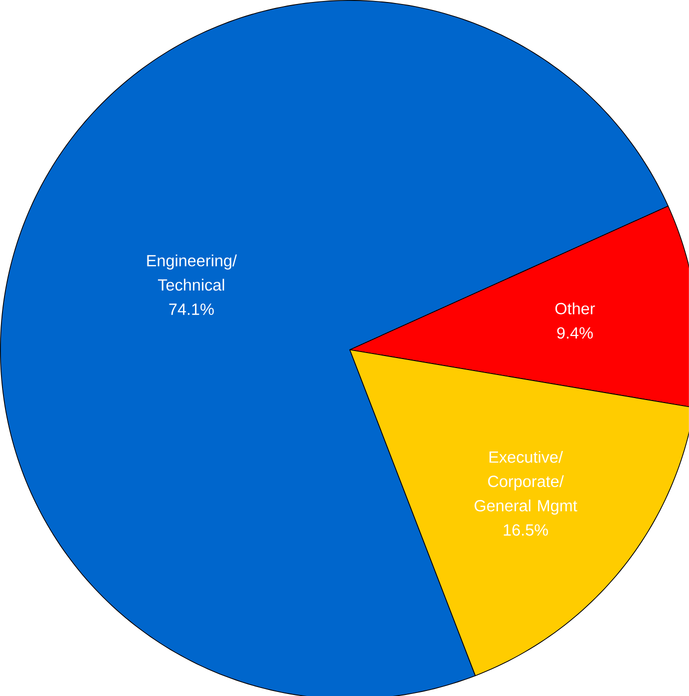 Image resolution: width=689 pixels, height=696 pixels. Describe the element at coordinates (526, 482) in the screenshot. I see `slice-label: Executive/ Corporate/ General Mgmt` at that location.